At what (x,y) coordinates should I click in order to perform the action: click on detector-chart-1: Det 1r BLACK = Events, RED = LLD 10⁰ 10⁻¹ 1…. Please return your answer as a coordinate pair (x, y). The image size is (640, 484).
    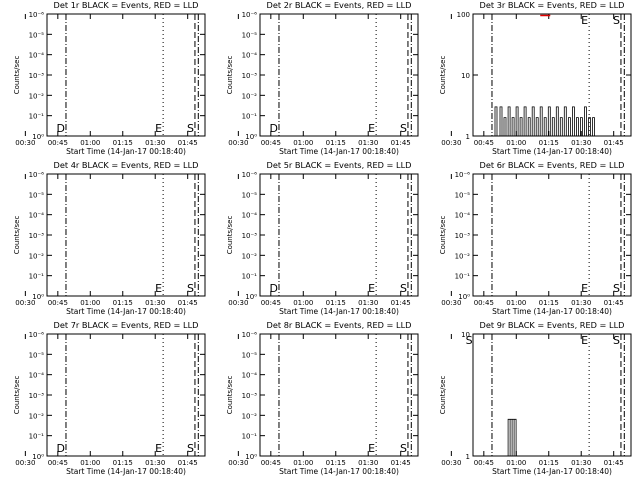
    Looking at the image, I should click on (109, 78).